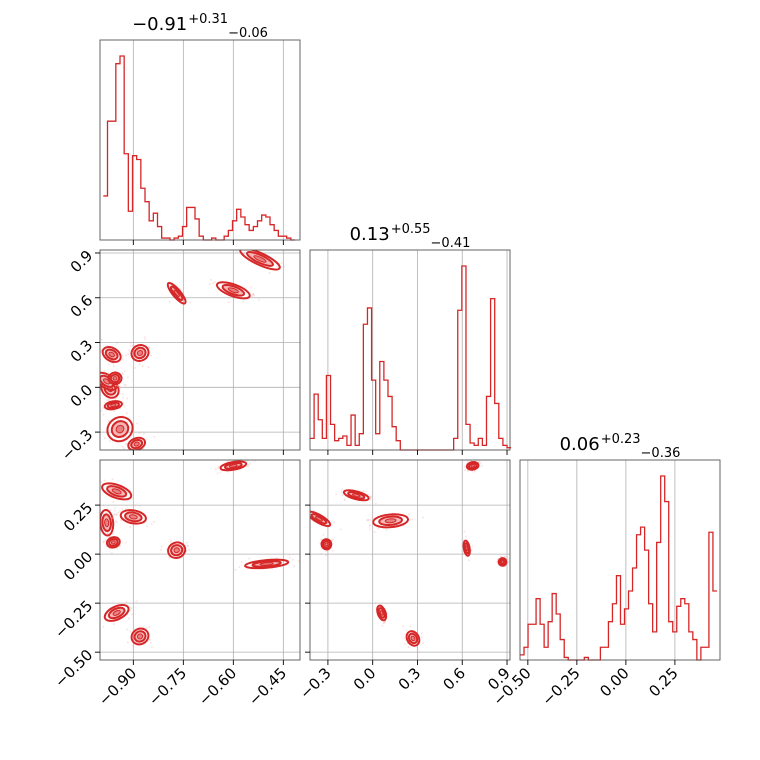 The image size is (760, 760). I want to click on ytick-label-x2-1: −0.25, so click(73, 619).